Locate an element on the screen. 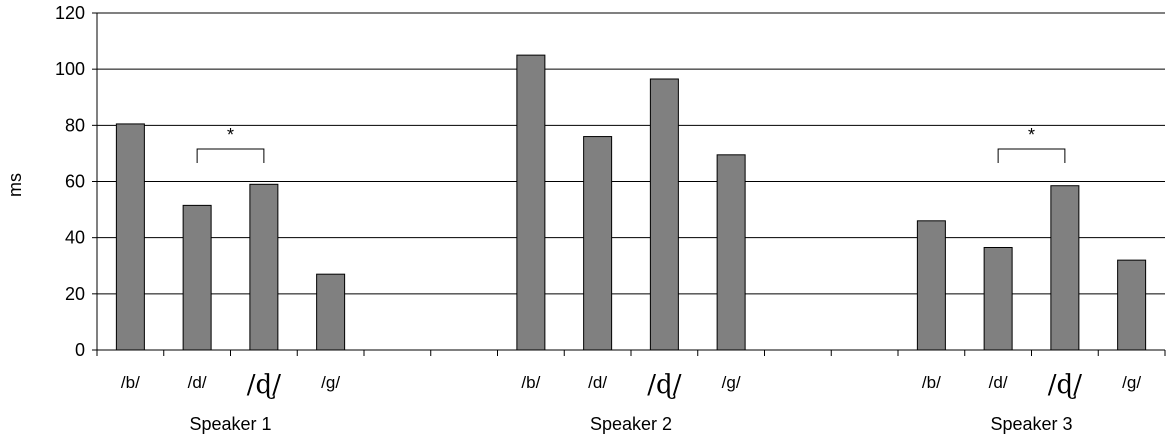 This screenshot has height=440, width=1171. y-tick-label: 40 is located at coordinates (75, 238).